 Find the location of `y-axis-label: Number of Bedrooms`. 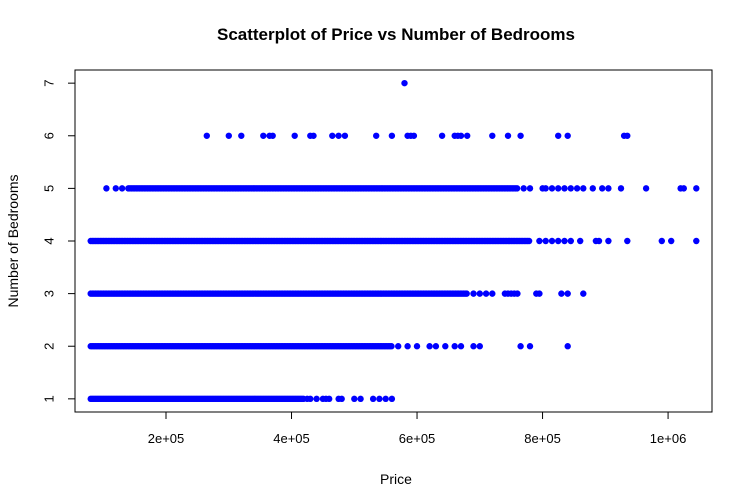

y-axis-label: Number of Bedrooms is located at coordinates (13, 240).